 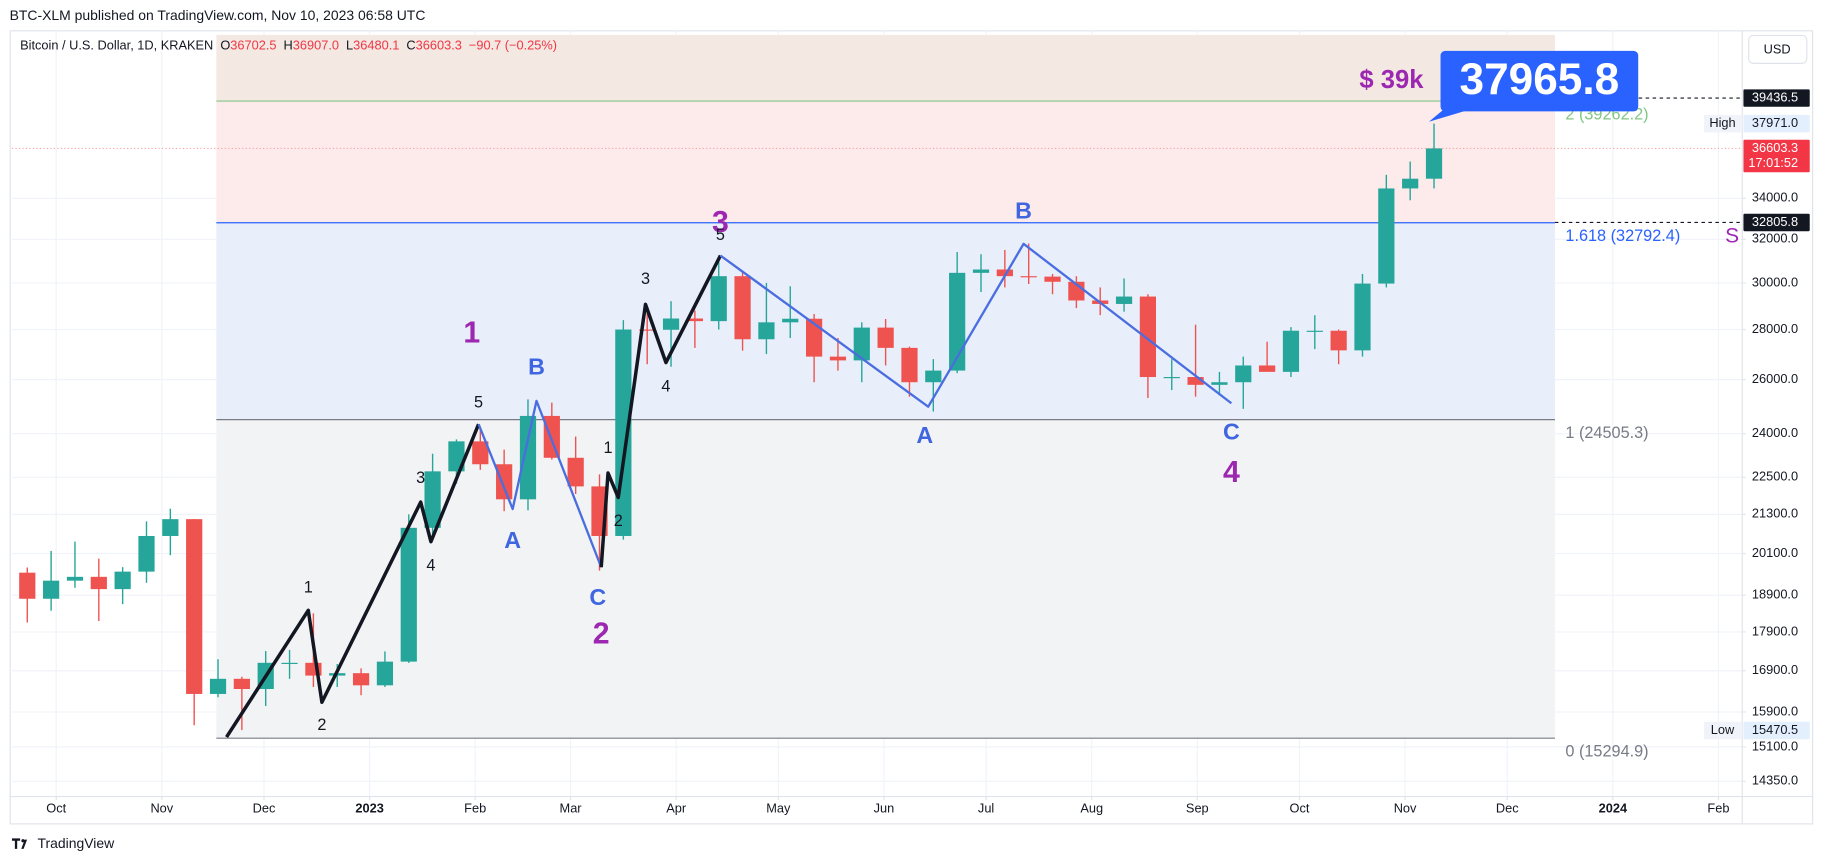 I want to click on price-label-sub: 17:01:52, so click(x=1773, y=162).